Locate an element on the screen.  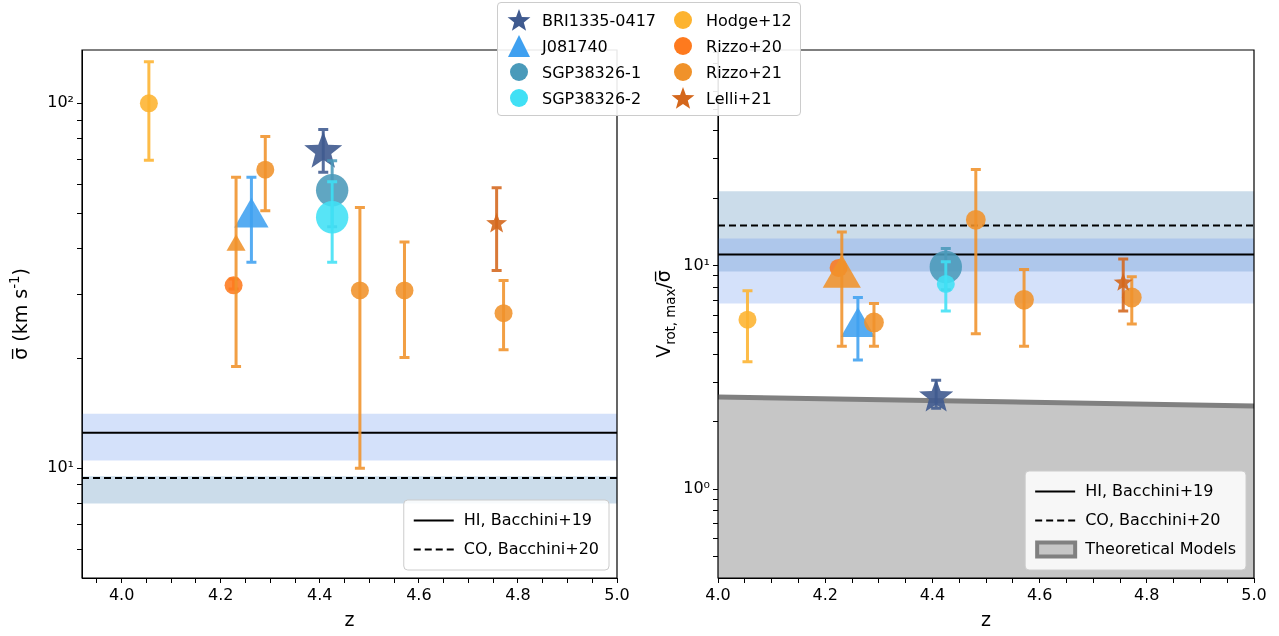
legend-label: SGP38326-1 is located at coordinates (592, 72).